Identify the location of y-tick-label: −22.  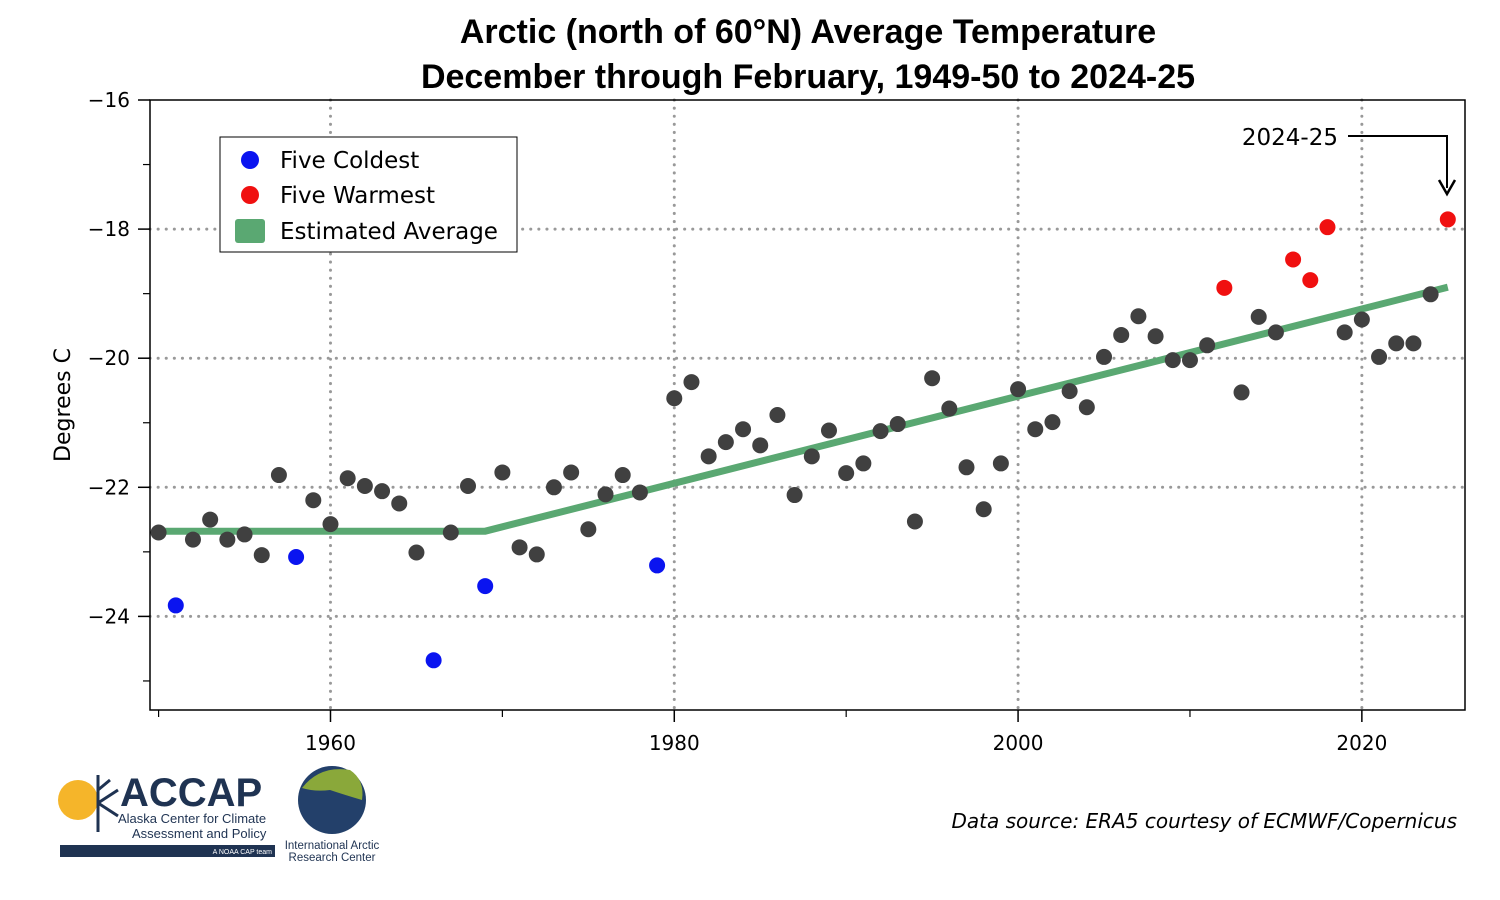
(109, 487).